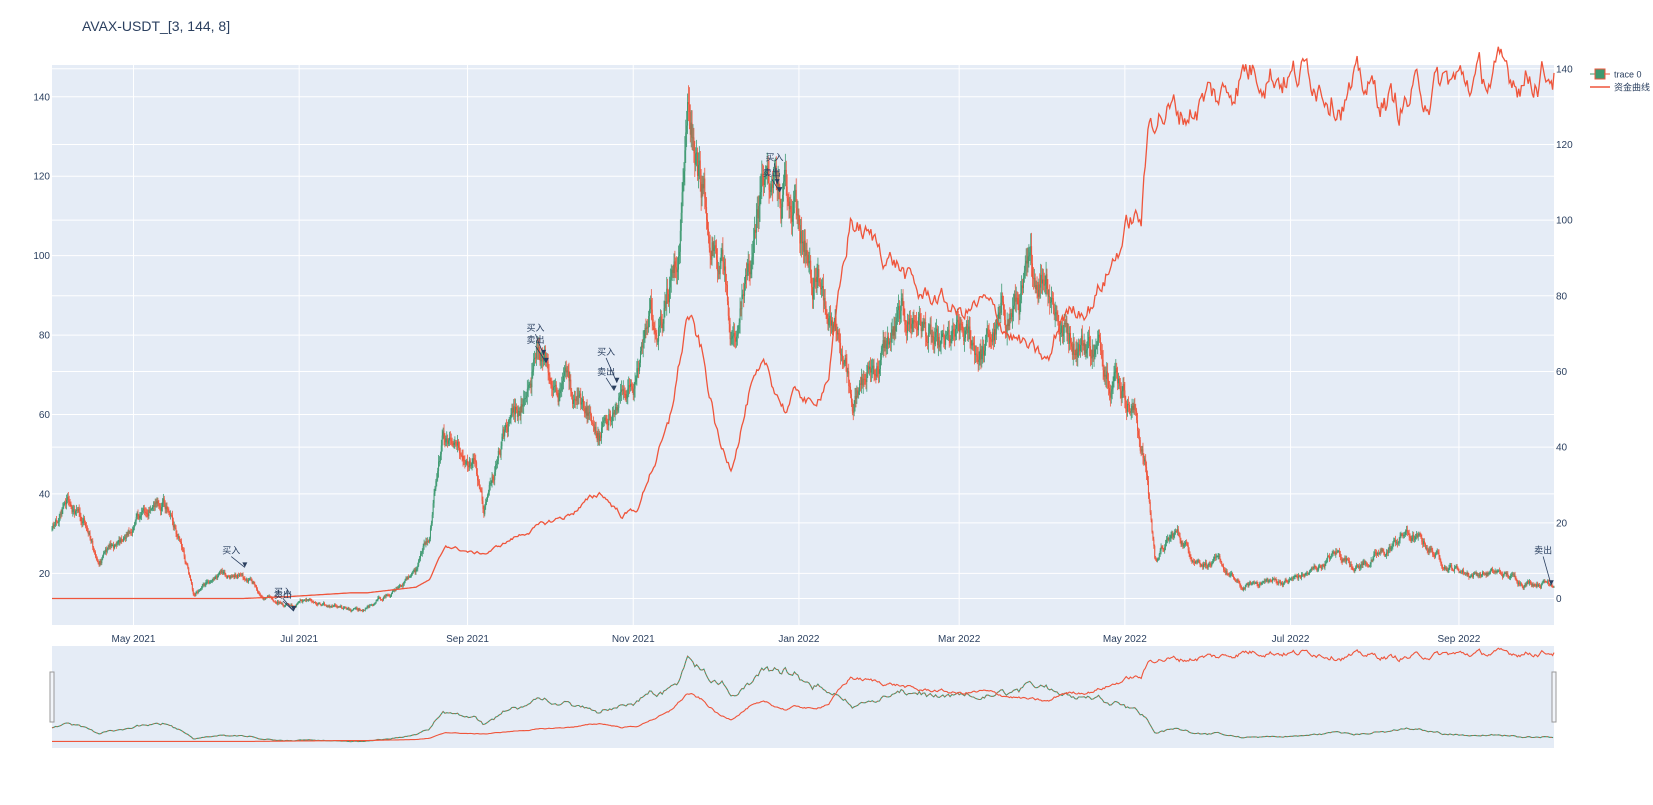 Image resolution: width=1653 pixels, height=805 pixels. I want to click on range-slider-equity-line, so click(803, 694).